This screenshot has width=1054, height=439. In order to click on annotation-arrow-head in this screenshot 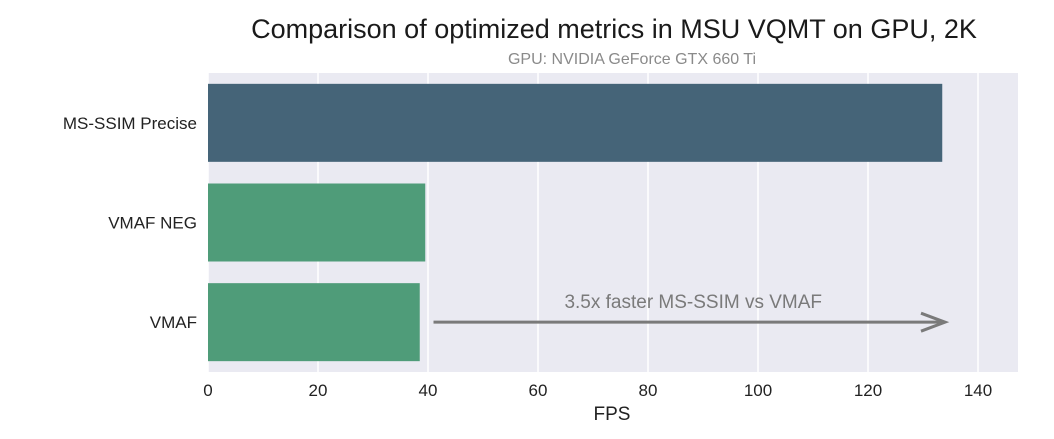, I will do `click(935, 322)`.